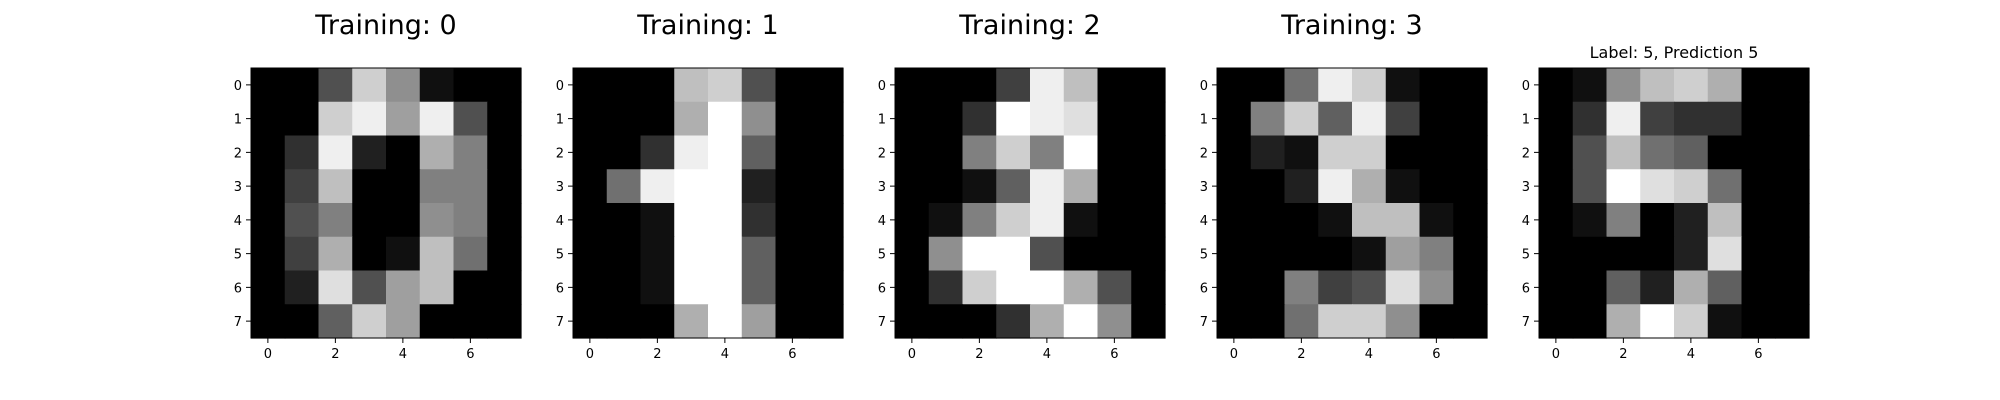 The image size is (2000, 400). Describe the element at coordinates (1029, 25) in the screenshot. I see `panel-title: Training: 2` at that location.